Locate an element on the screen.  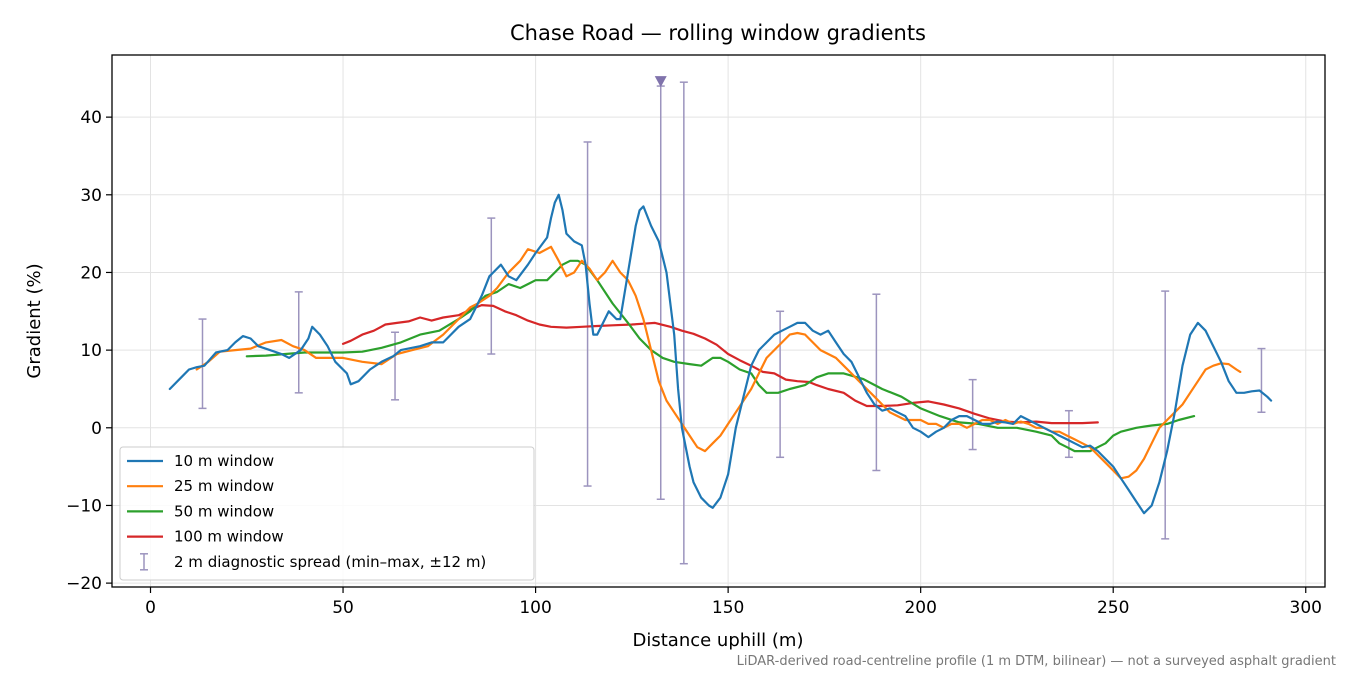
legend-item: 25 m window is located at coordinates (200, 486).